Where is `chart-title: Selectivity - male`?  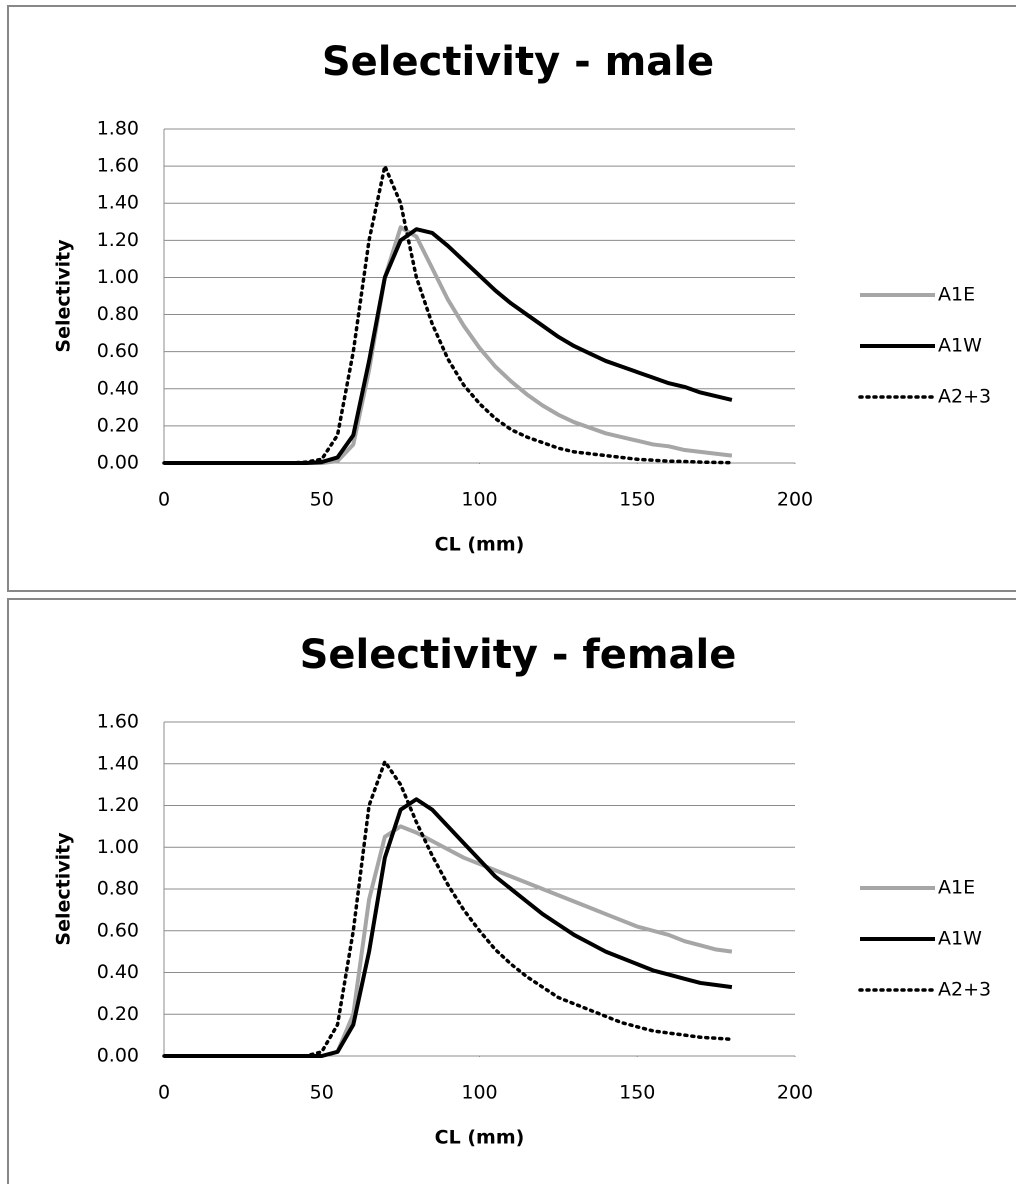 chart-title: Selectivity - male is located at coordinates (518, 62).